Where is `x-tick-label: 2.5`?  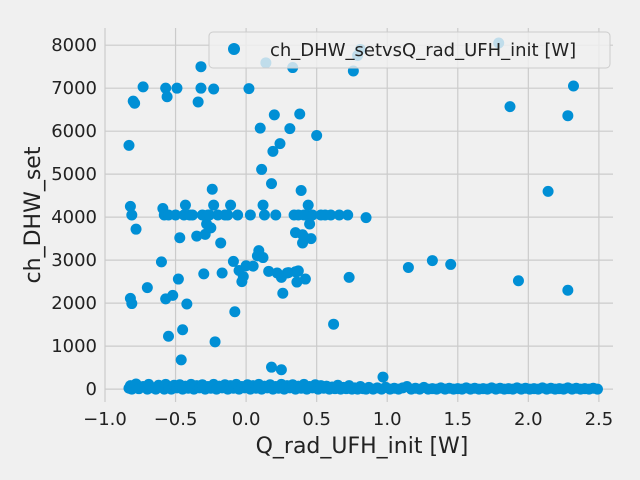 x-tick-label: 2.5 is located at coordinates (599, 419).